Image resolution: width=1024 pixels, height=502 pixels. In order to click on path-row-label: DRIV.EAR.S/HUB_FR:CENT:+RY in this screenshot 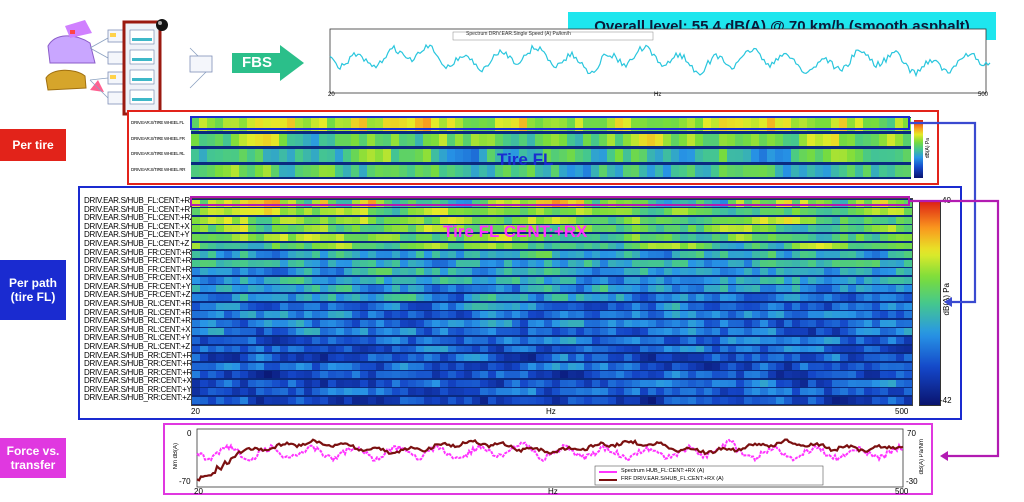, I will do `click(140, 261)`.